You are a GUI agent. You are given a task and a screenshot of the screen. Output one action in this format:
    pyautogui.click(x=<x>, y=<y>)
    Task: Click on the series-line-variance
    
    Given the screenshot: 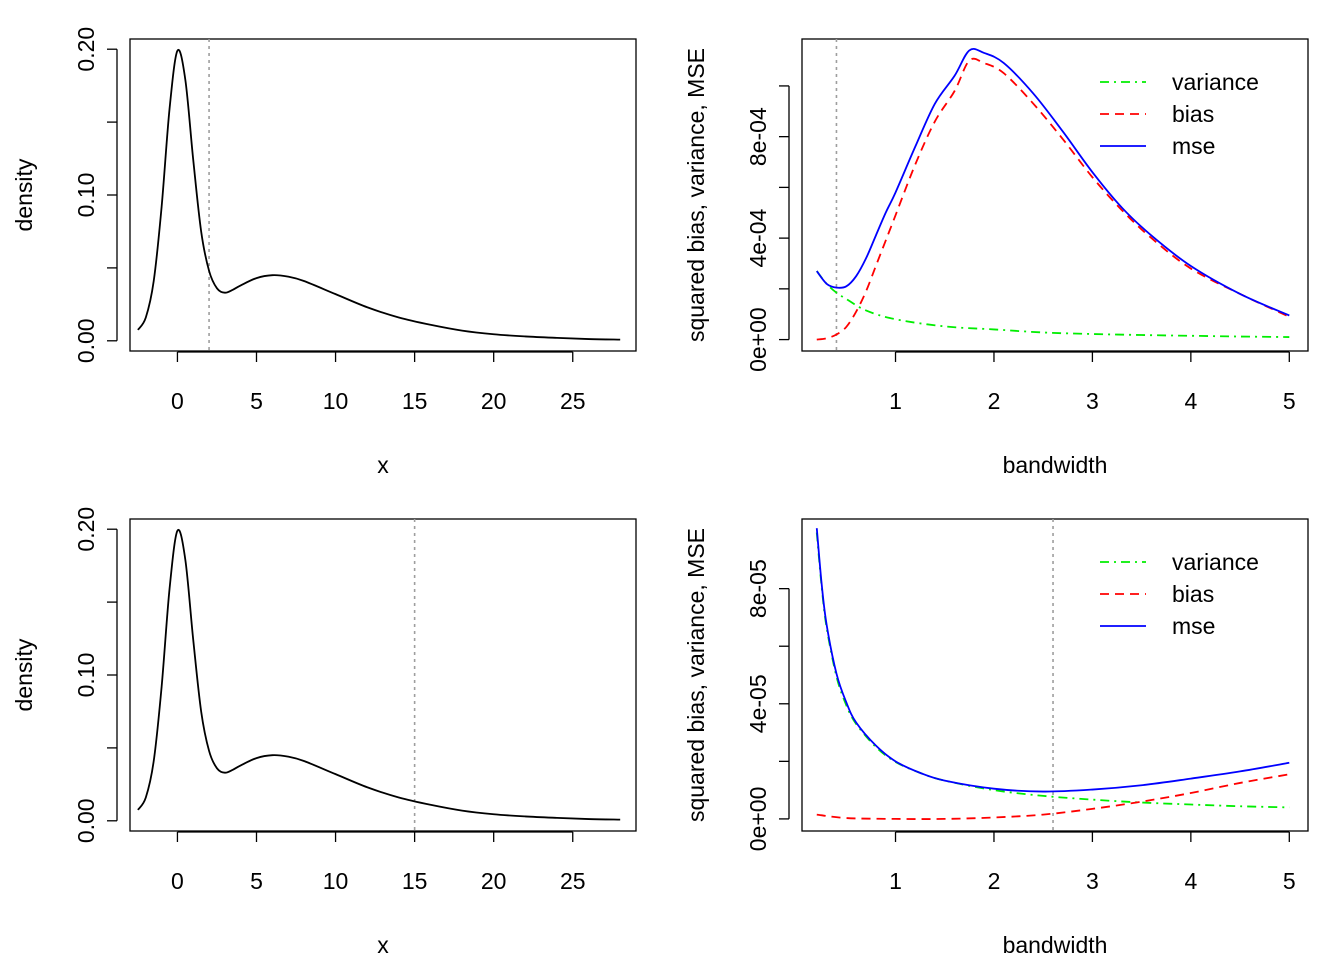 What is the action you would take?
    pyautogui.click(x=1053, y=304)
    